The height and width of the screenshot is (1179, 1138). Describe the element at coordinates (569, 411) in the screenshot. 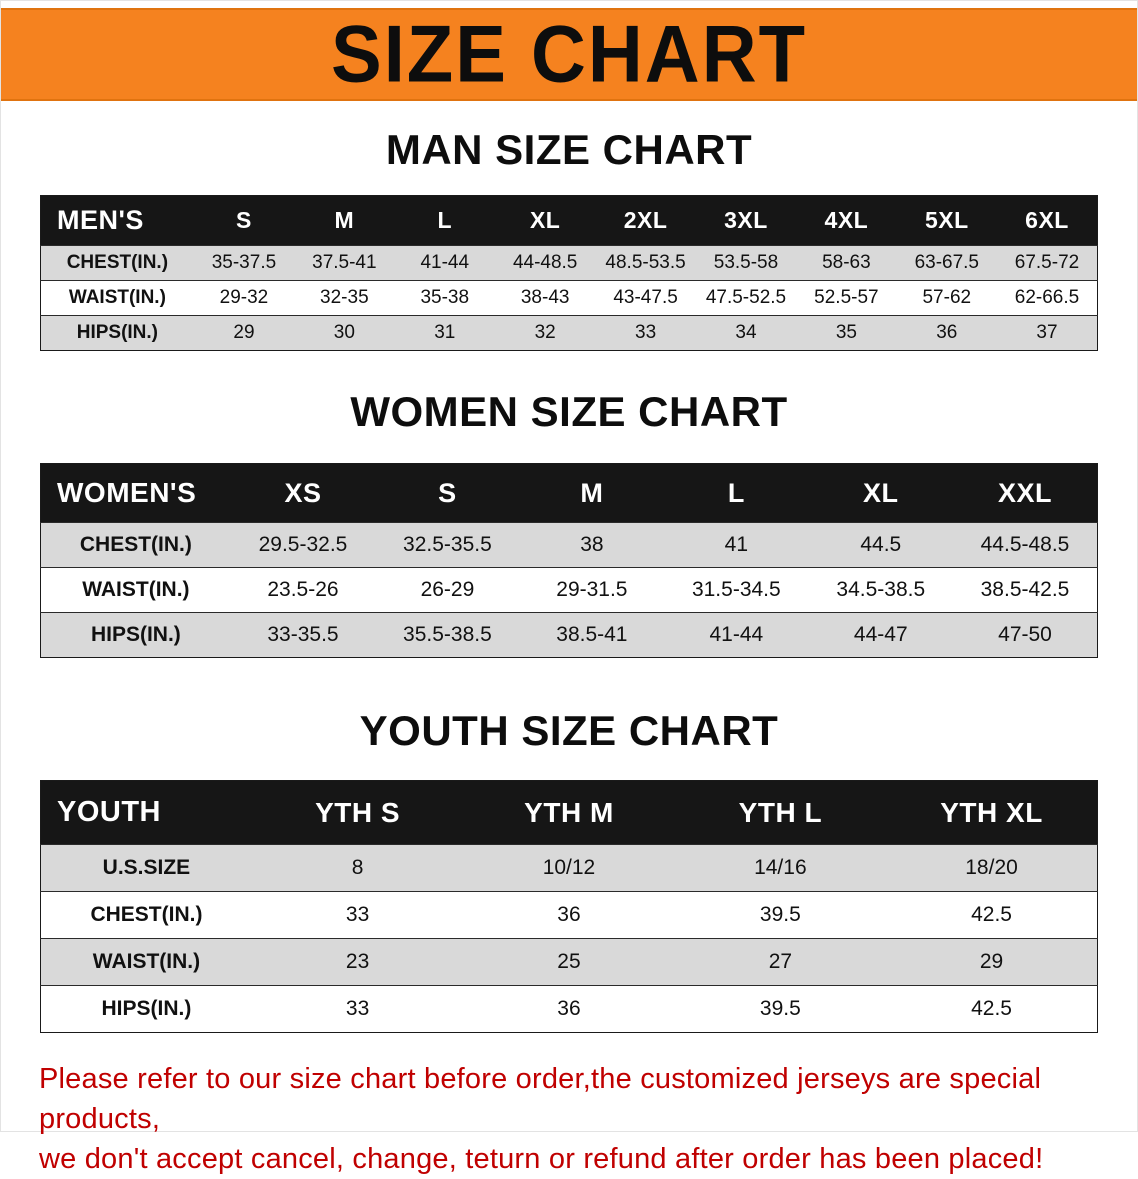

I see `women-section-heading: WOMEN SIZE CHART` at that location.